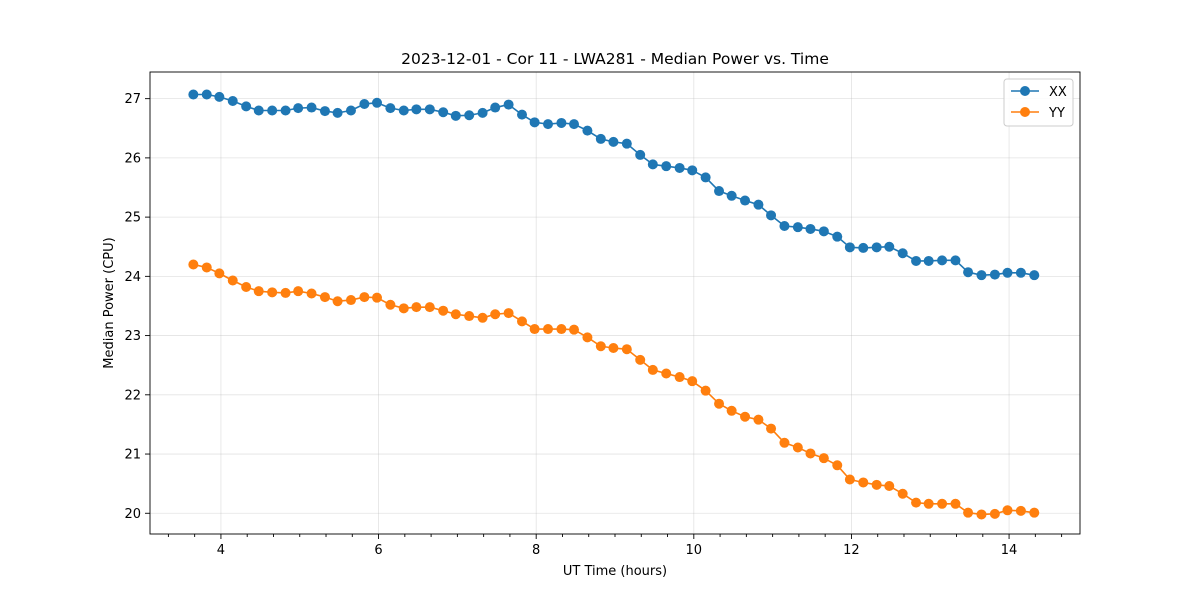  What do you see at coordinates (1056, 113) in the screenshot?
I see `legend-label-yy: YY` at bounding box center [1056, 113].